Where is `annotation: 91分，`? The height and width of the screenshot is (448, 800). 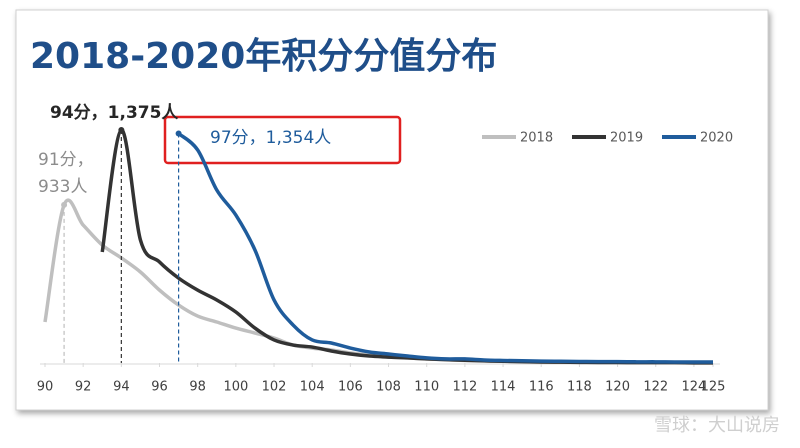 annotation: 91分， is located at coordinates (66, 160).